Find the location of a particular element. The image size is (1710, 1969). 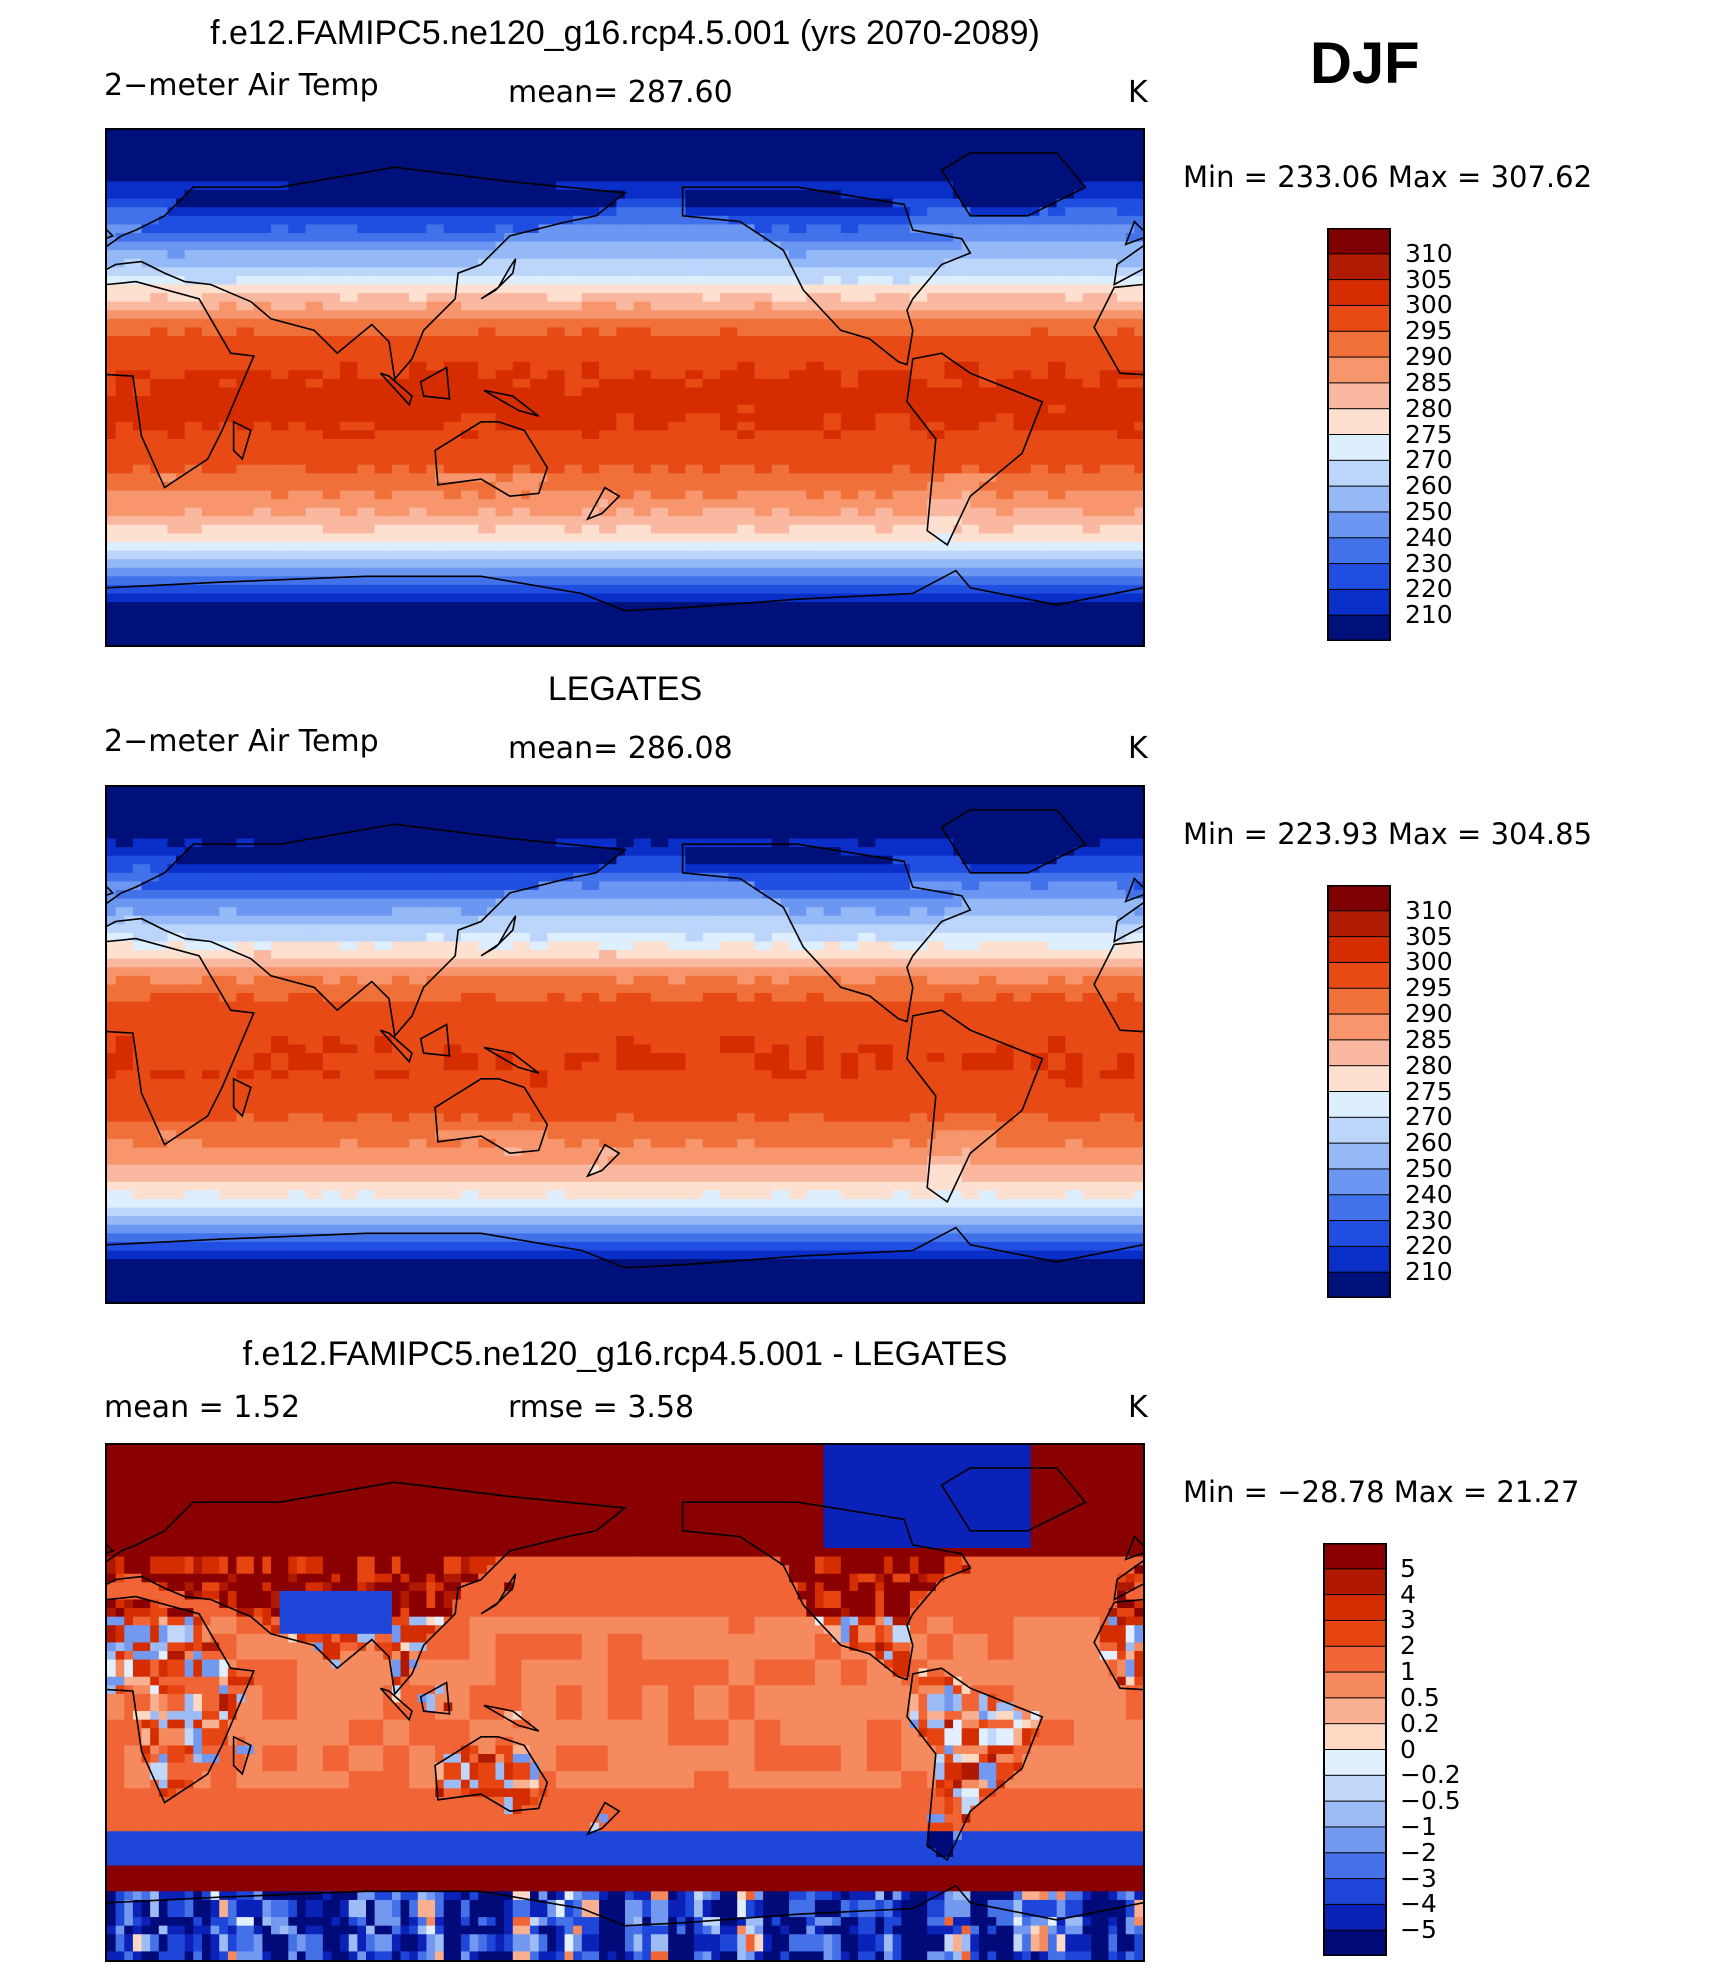

panel-1-minmax: Min = 233.06 Max = 307.62 is located at coordinates (1387, 177).